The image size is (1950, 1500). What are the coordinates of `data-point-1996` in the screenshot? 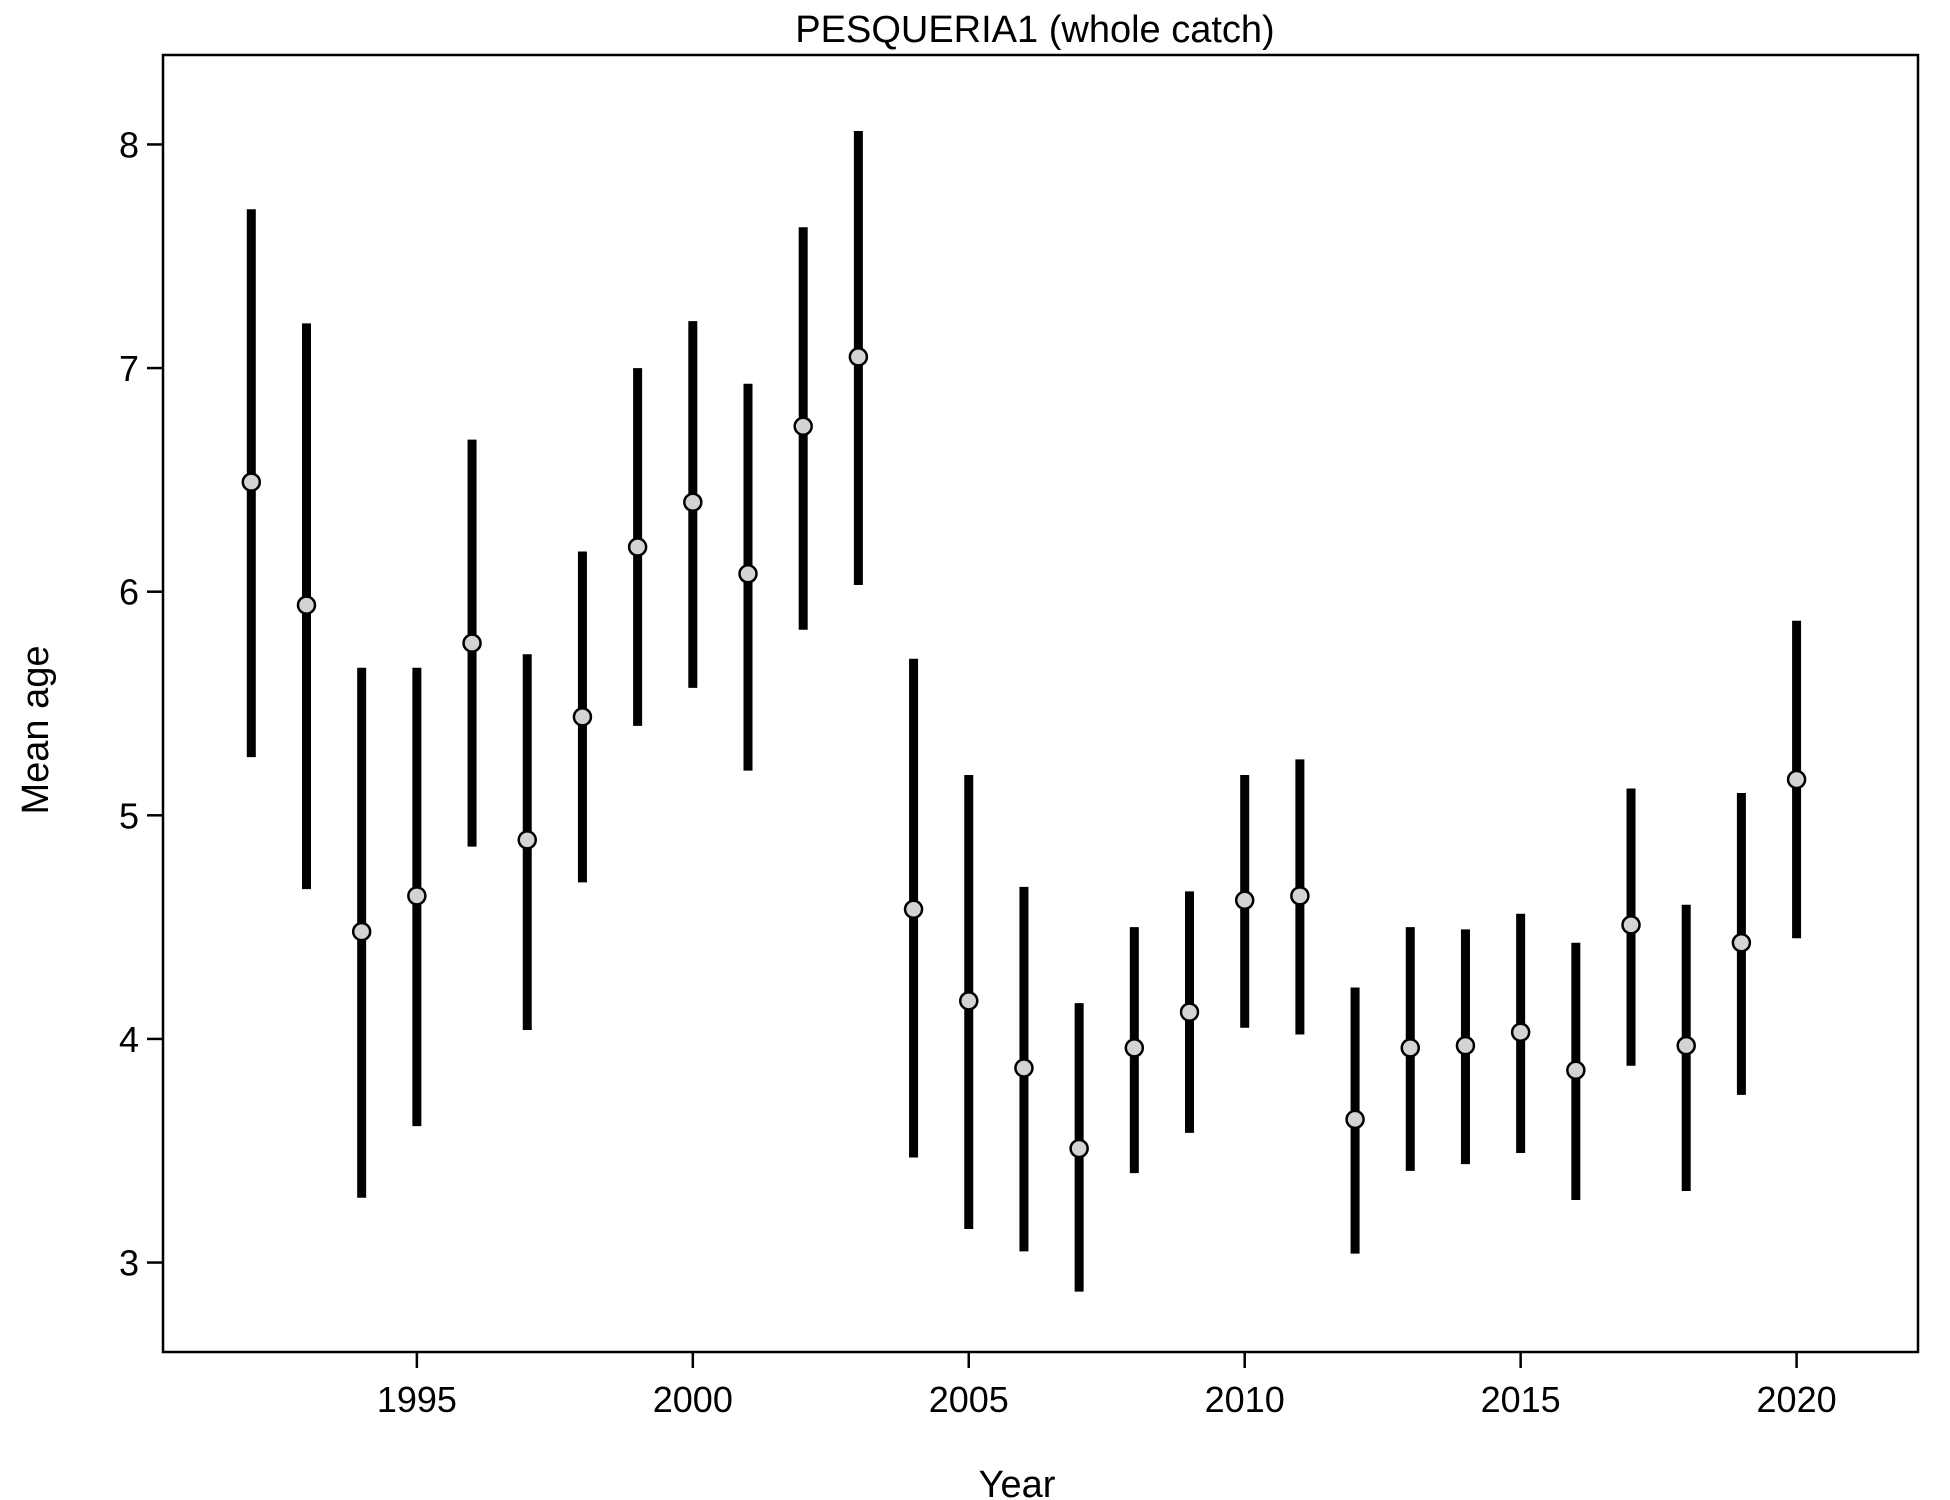 It's located at (472, 643).